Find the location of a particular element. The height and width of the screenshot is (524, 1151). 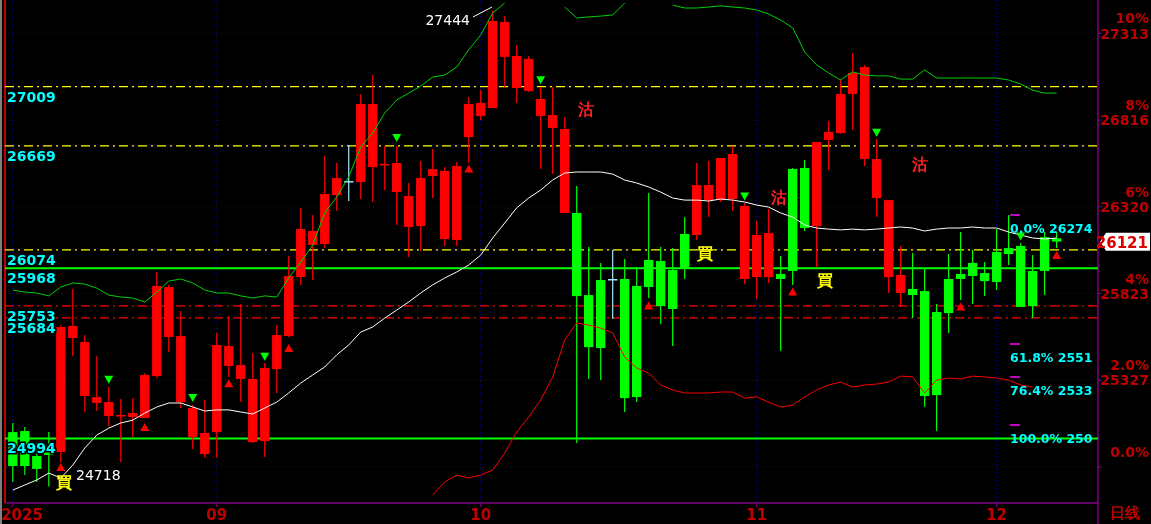

y-tick-label: 27313 is located at coordinates (1124, 33).